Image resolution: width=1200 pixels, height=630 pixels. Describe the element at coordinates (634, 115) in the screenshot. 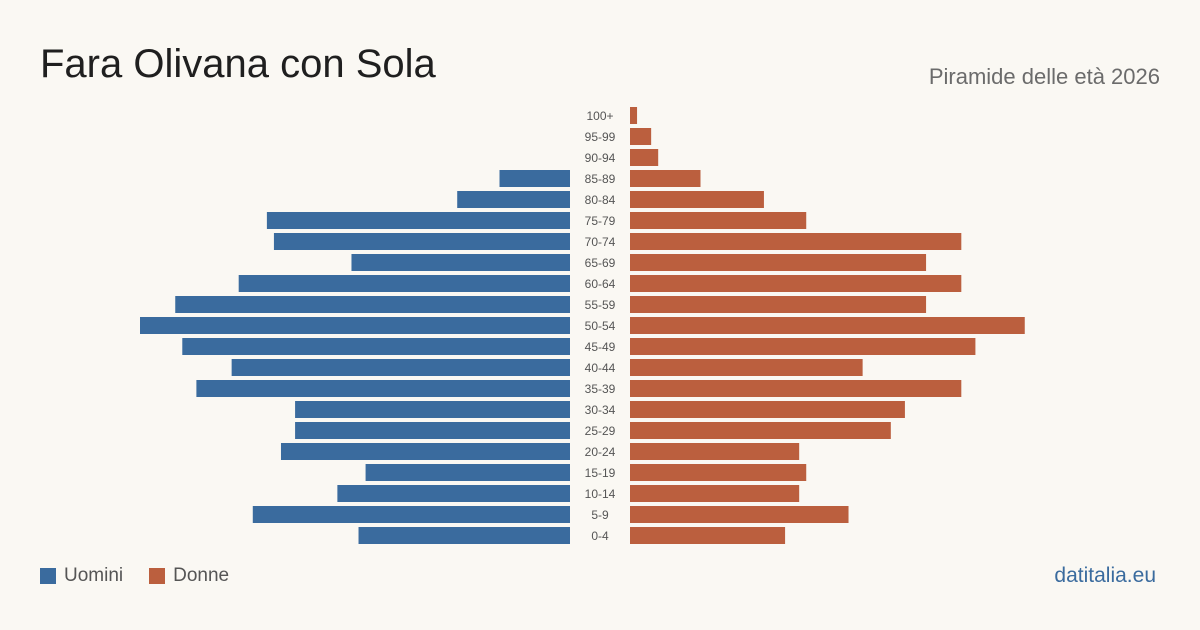

I see `bar-female-100plus` at that location.